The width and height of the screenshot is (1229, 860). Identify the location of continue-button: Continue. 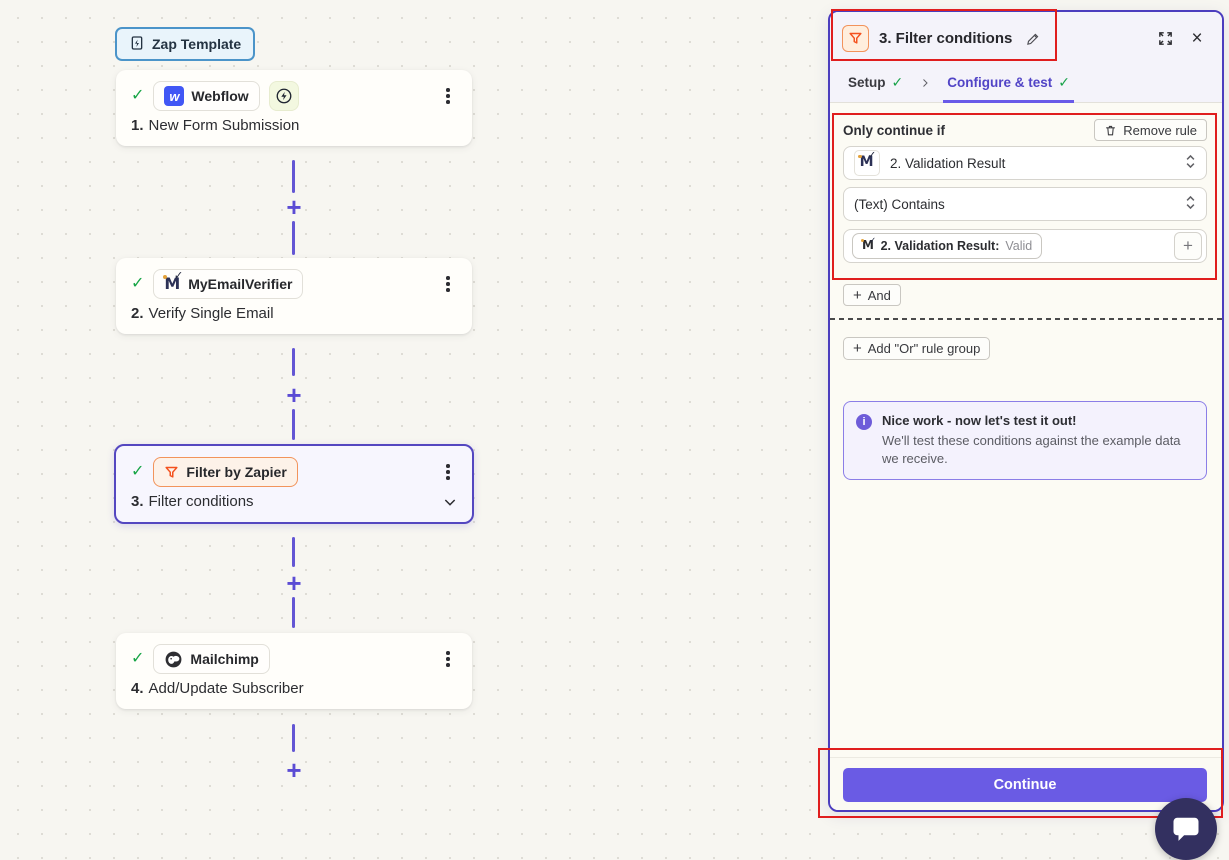
(1025, 785).